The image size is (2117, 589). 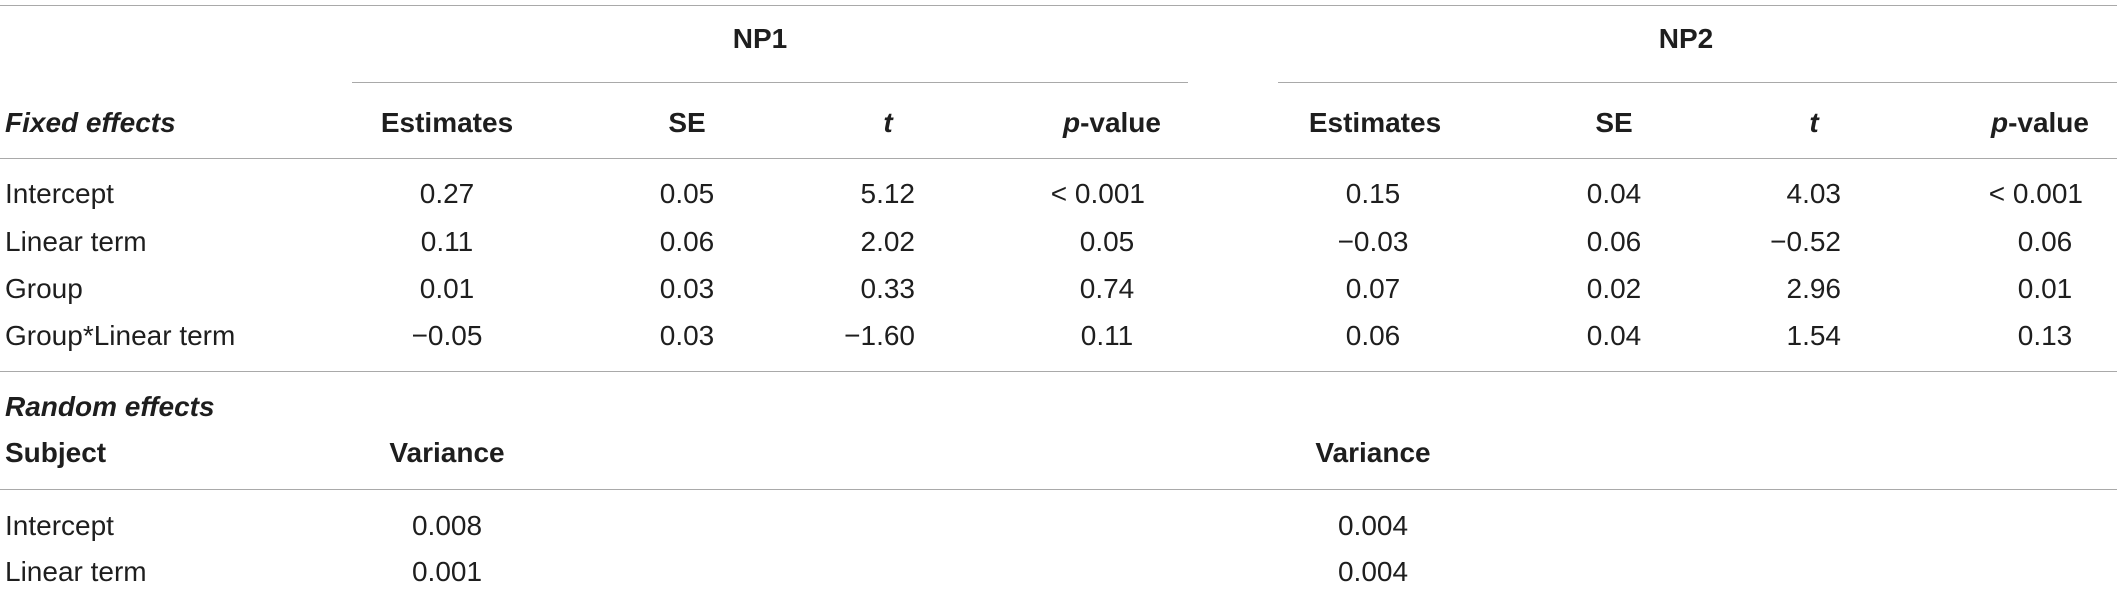 I want to click on np1-p: 0.11, so click(x=1107, y=335).